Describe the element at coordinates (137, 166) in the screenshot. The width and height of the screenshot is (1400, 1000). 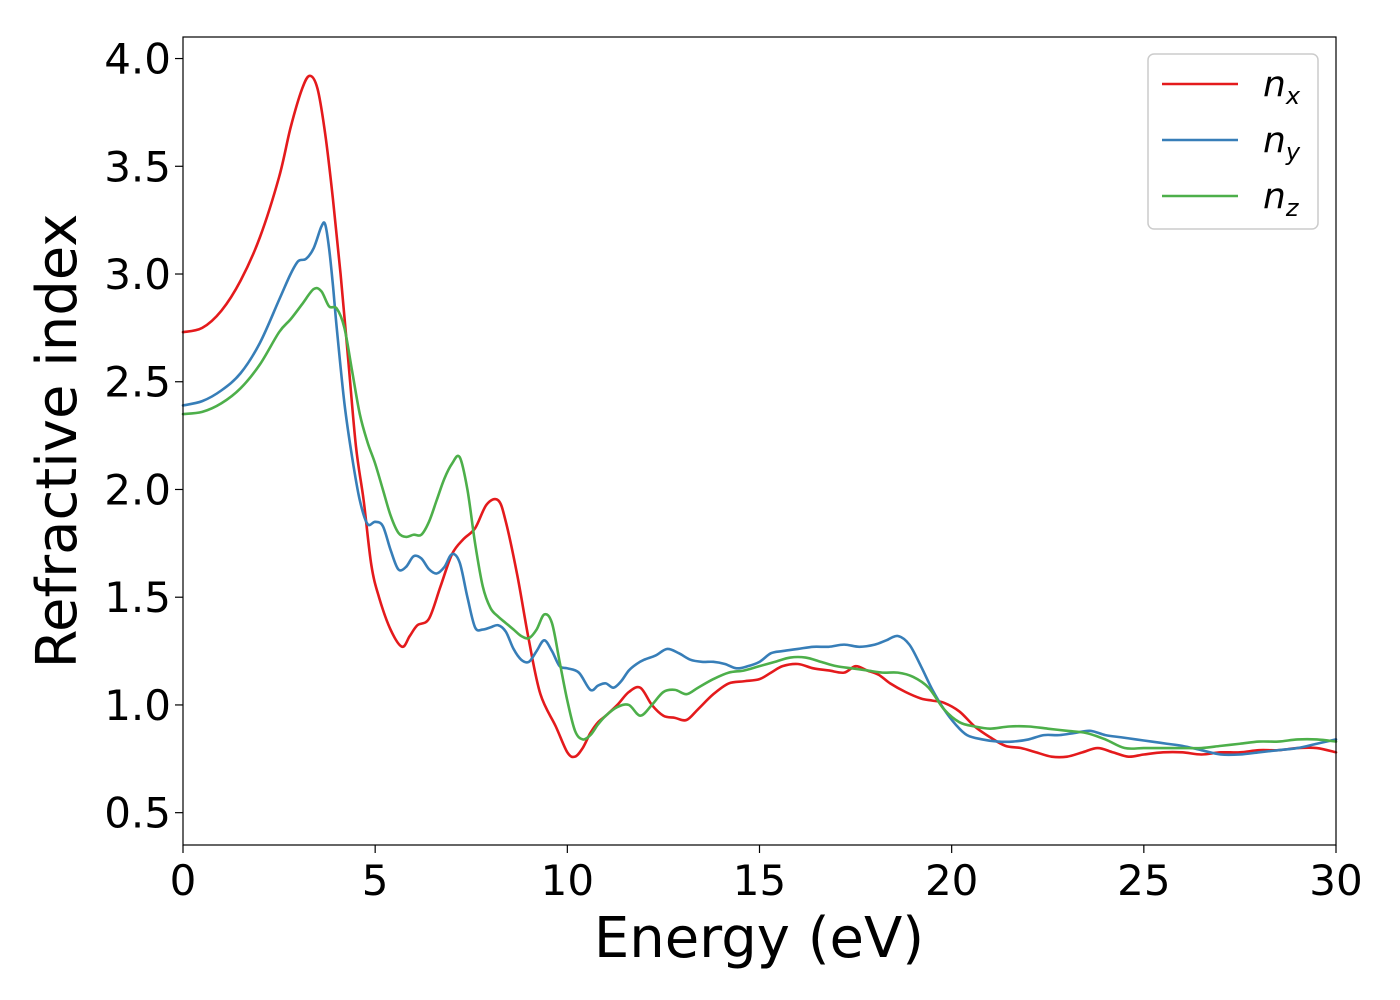
I see `y-tick-label: 3.5` at that location.